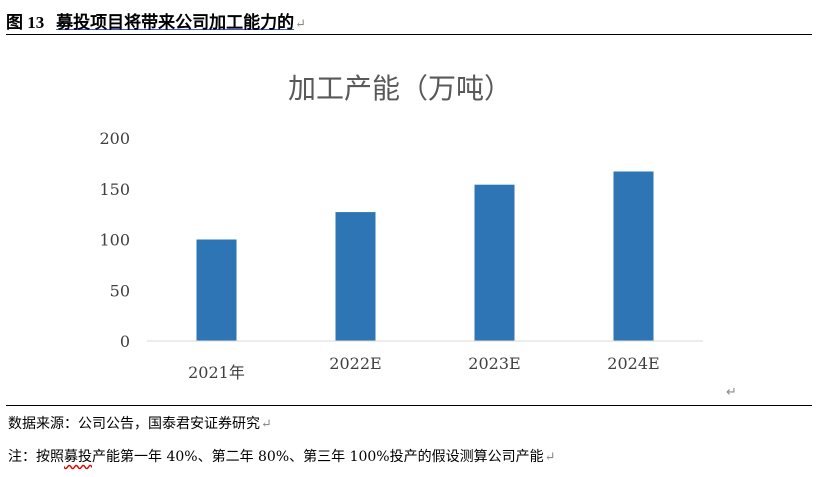 The image size is (818, 477). I want to click on y-tick-label: 100, so click(114, 240).